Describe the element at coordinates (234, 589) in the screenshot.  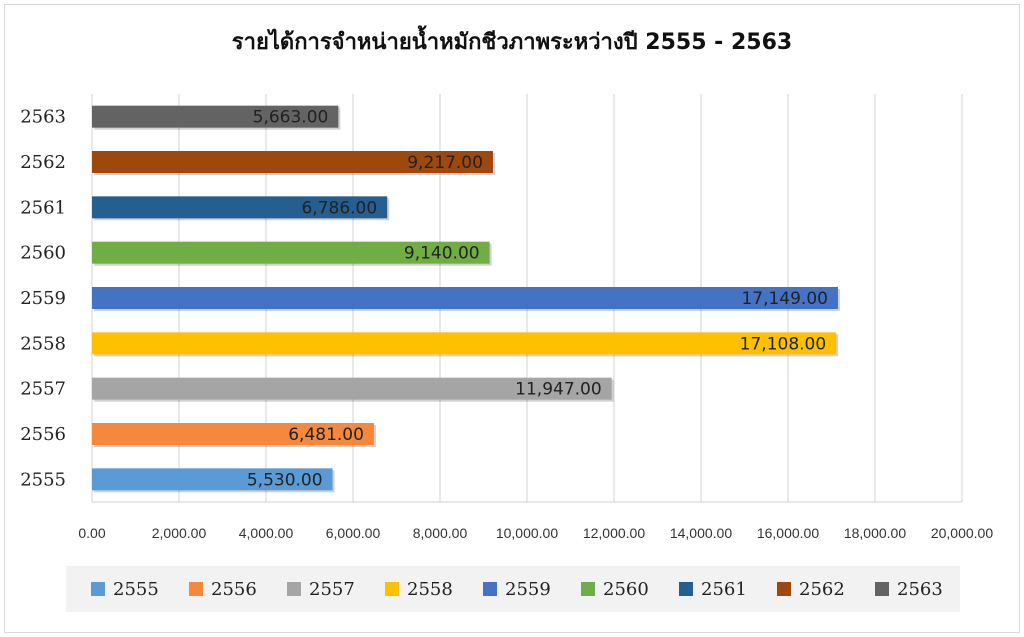
I see `legend-label: 2556` at that location.